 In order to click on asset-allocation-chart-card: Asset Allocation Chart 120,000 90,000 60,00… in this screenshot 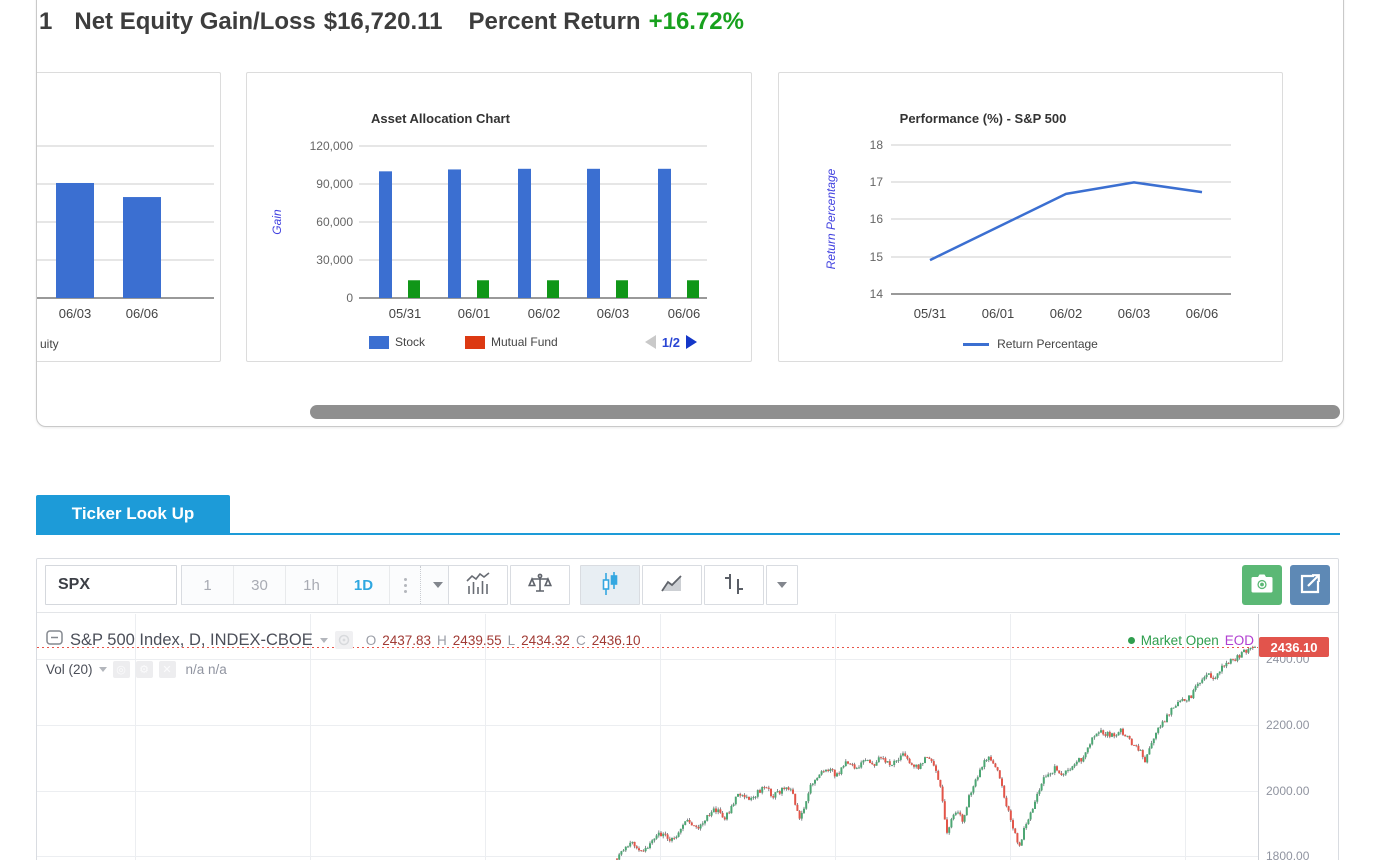, I will do `click(499, 217)`.